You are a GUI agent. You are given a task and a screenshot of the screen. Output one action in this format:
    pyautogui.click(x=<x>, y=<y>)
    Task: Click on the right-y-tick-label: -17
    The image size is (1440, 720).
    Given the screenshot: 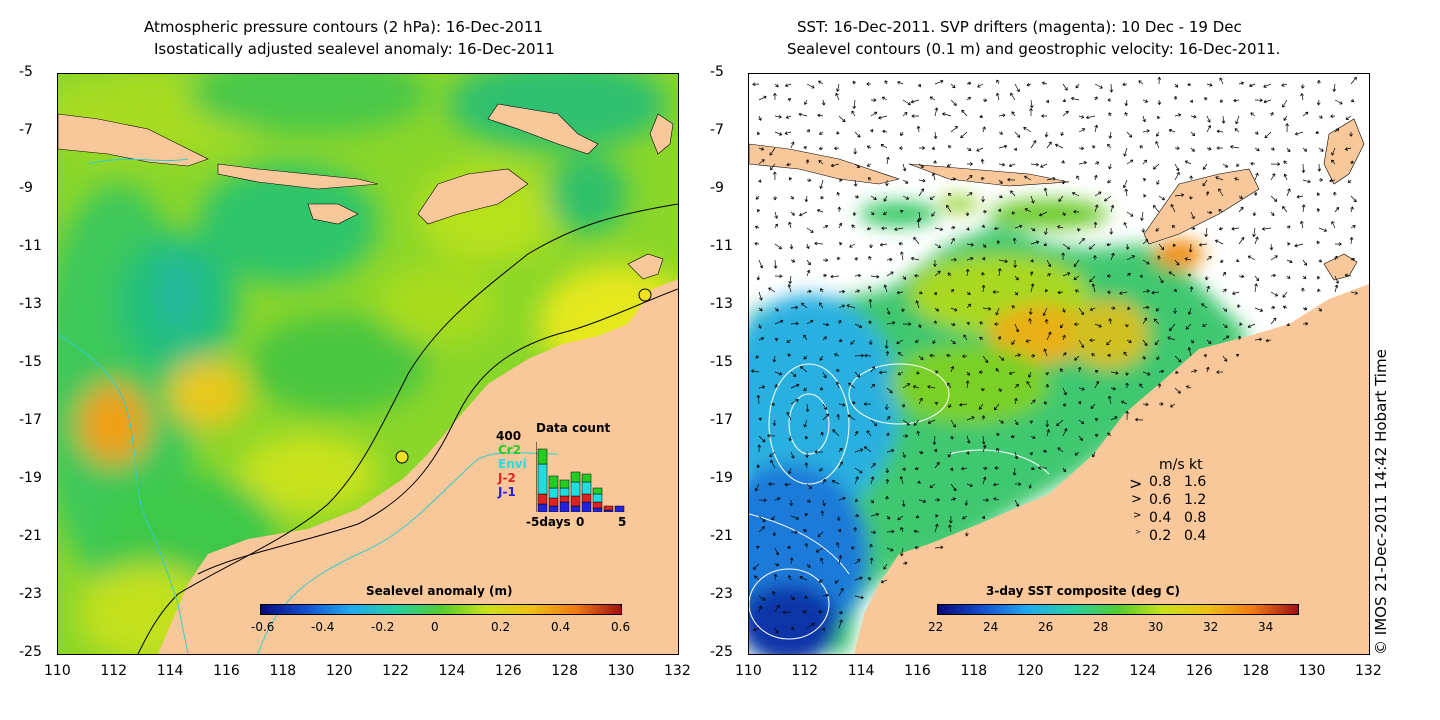 What is the action you would take?
    pyautogui.click(x=721, y=420)
    